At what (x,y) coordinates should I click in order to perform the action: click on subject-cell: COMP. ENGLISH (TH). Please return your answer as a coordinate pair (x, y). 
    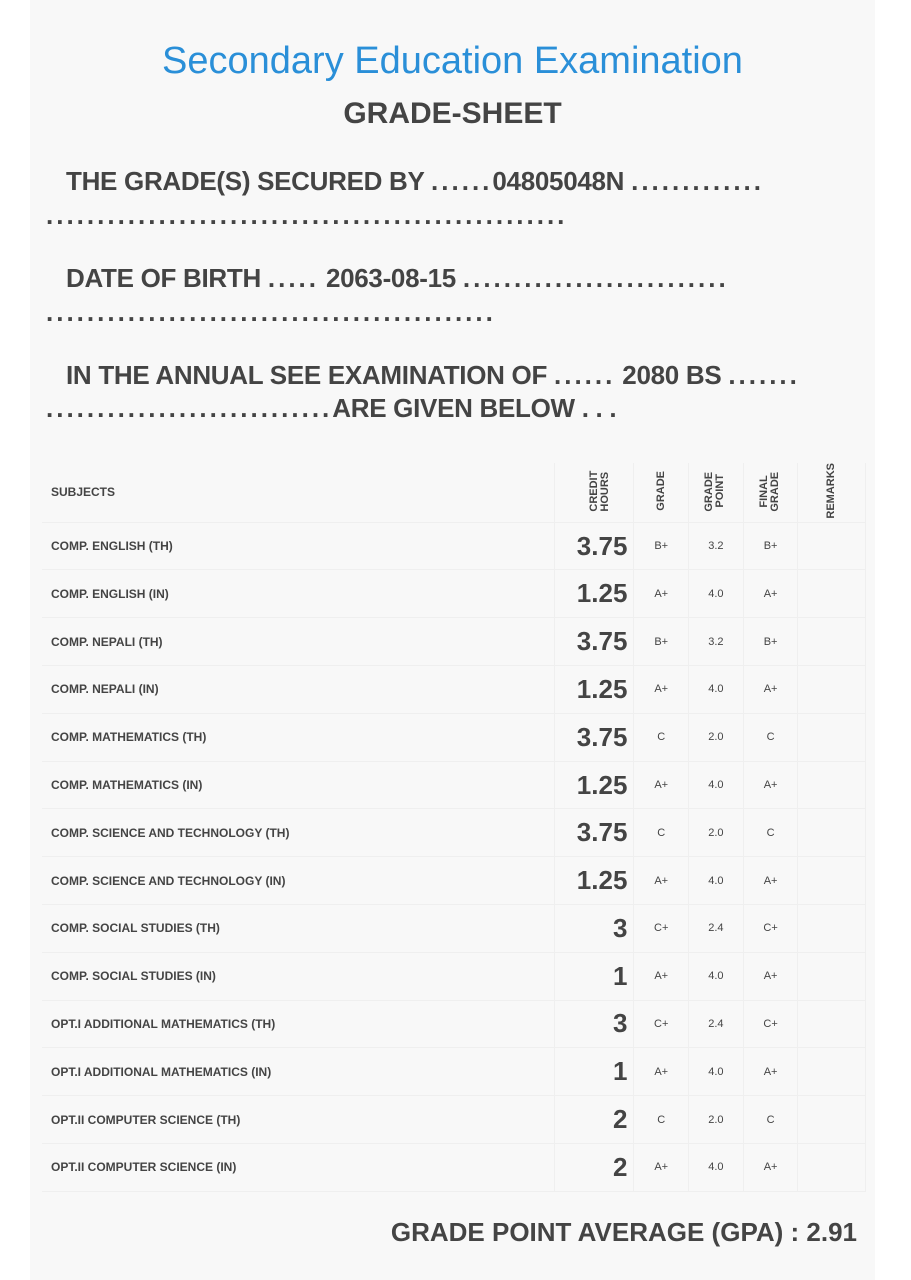
    Looking at the image, I should click on (298, 546).